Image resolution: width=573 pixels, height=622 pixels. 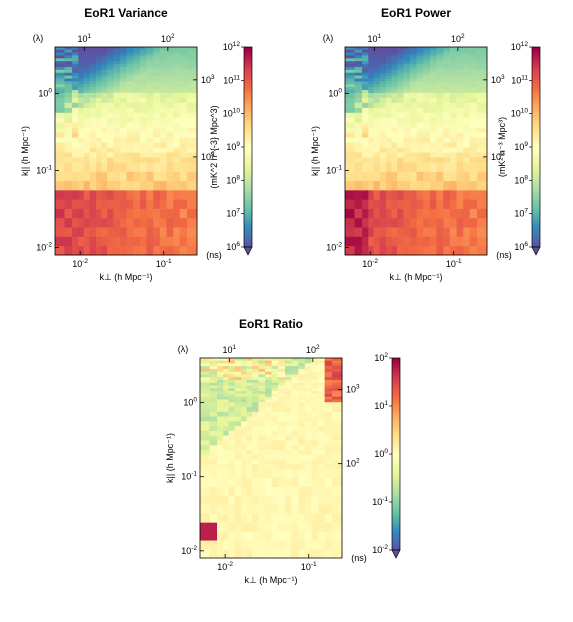 What do you see at coordinates (126, 13) in the screenshot?
I see `chart-title: EoR1 Variance` at bounding box center [126, 13].